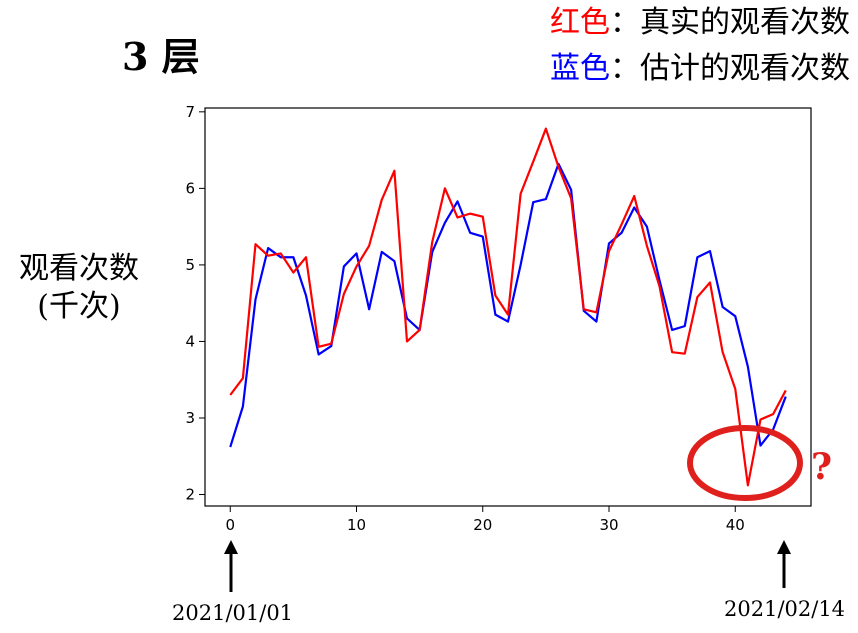  Describe the element at coordinates (356, 525) in the screenshot. I see `x-tick-label: 10` at that location.